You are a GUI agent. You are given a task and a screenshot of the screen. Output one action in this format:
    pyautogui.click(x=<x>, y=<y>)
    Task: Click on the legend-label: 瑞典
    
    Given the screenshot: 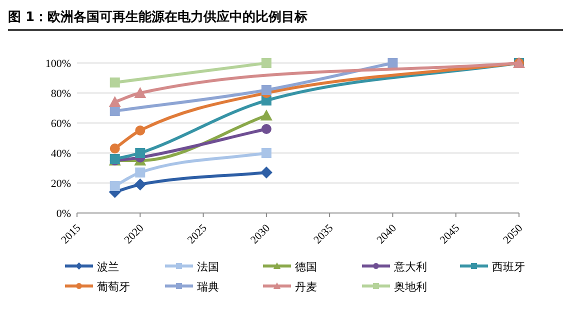 What is the action you would take?
    pyautogui.click(x=208, y=287)
    